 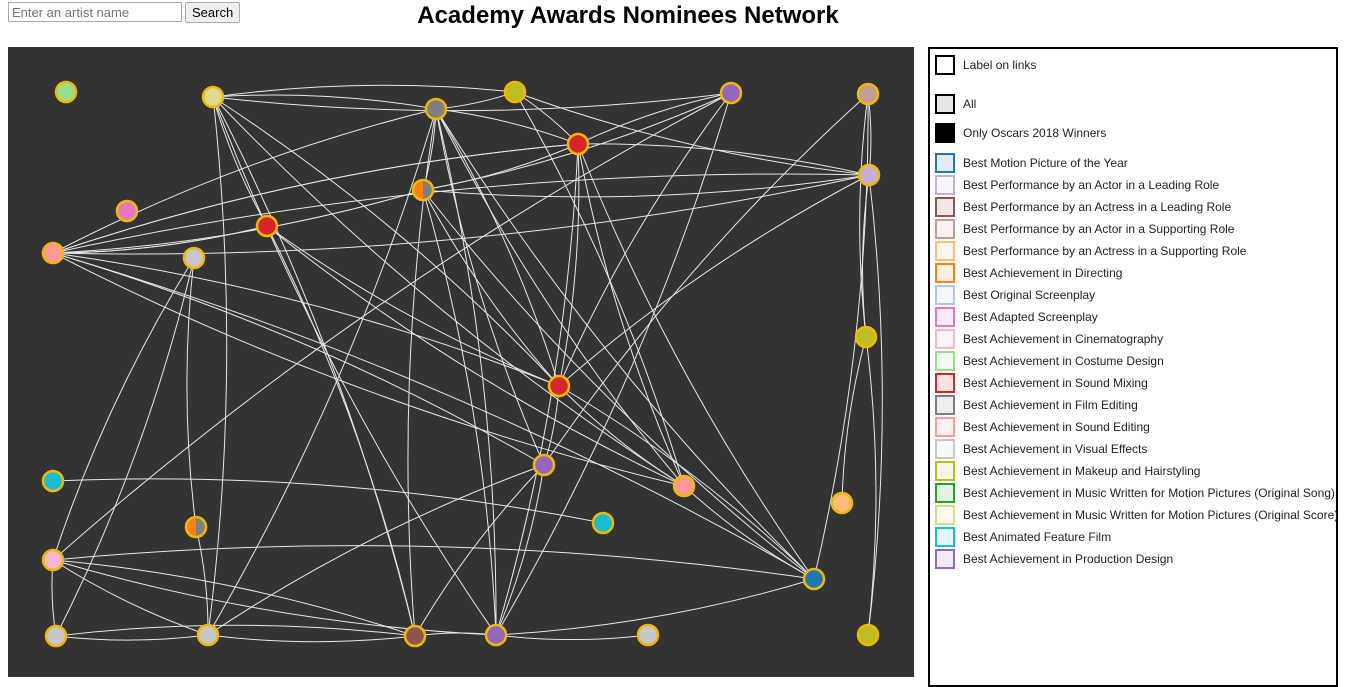 What do you see at coordinates (945, 104) in the screenshot?
I see `all-checkbox` at bounding box center [945, 104].